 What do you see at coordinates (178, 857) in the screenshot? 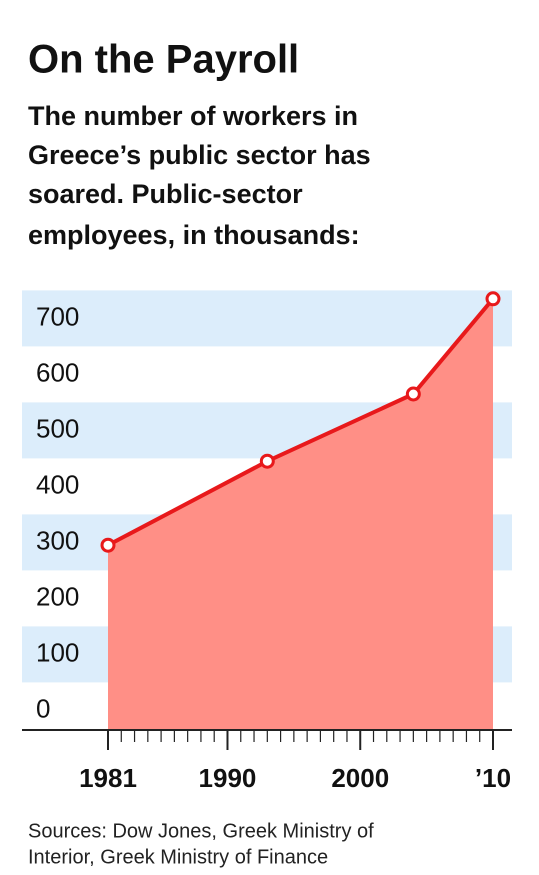
I see `source: Interior, Greek Ministry of Finance` at bounding box center [178, 857].